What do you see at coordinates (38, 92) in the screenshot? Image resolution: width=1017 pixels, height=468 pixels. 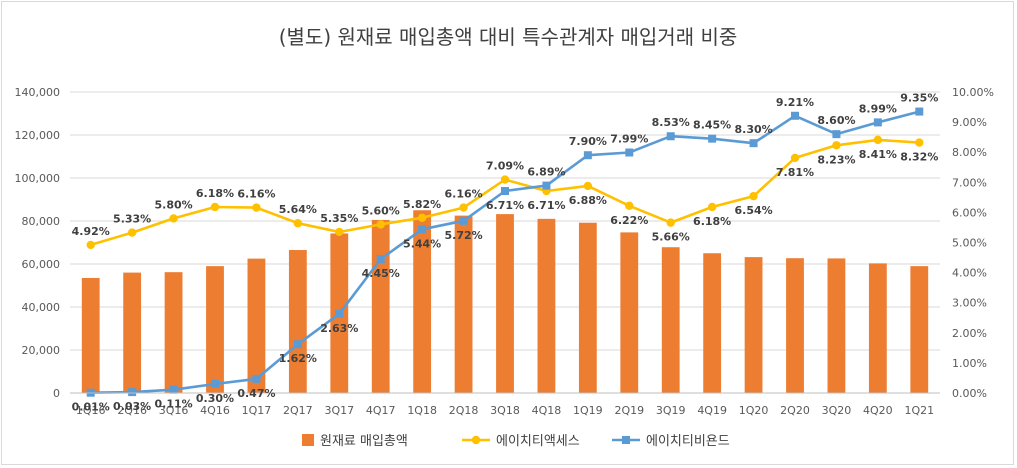 I see `left-tick-label: 140,000` at bounding box center [38, 92].